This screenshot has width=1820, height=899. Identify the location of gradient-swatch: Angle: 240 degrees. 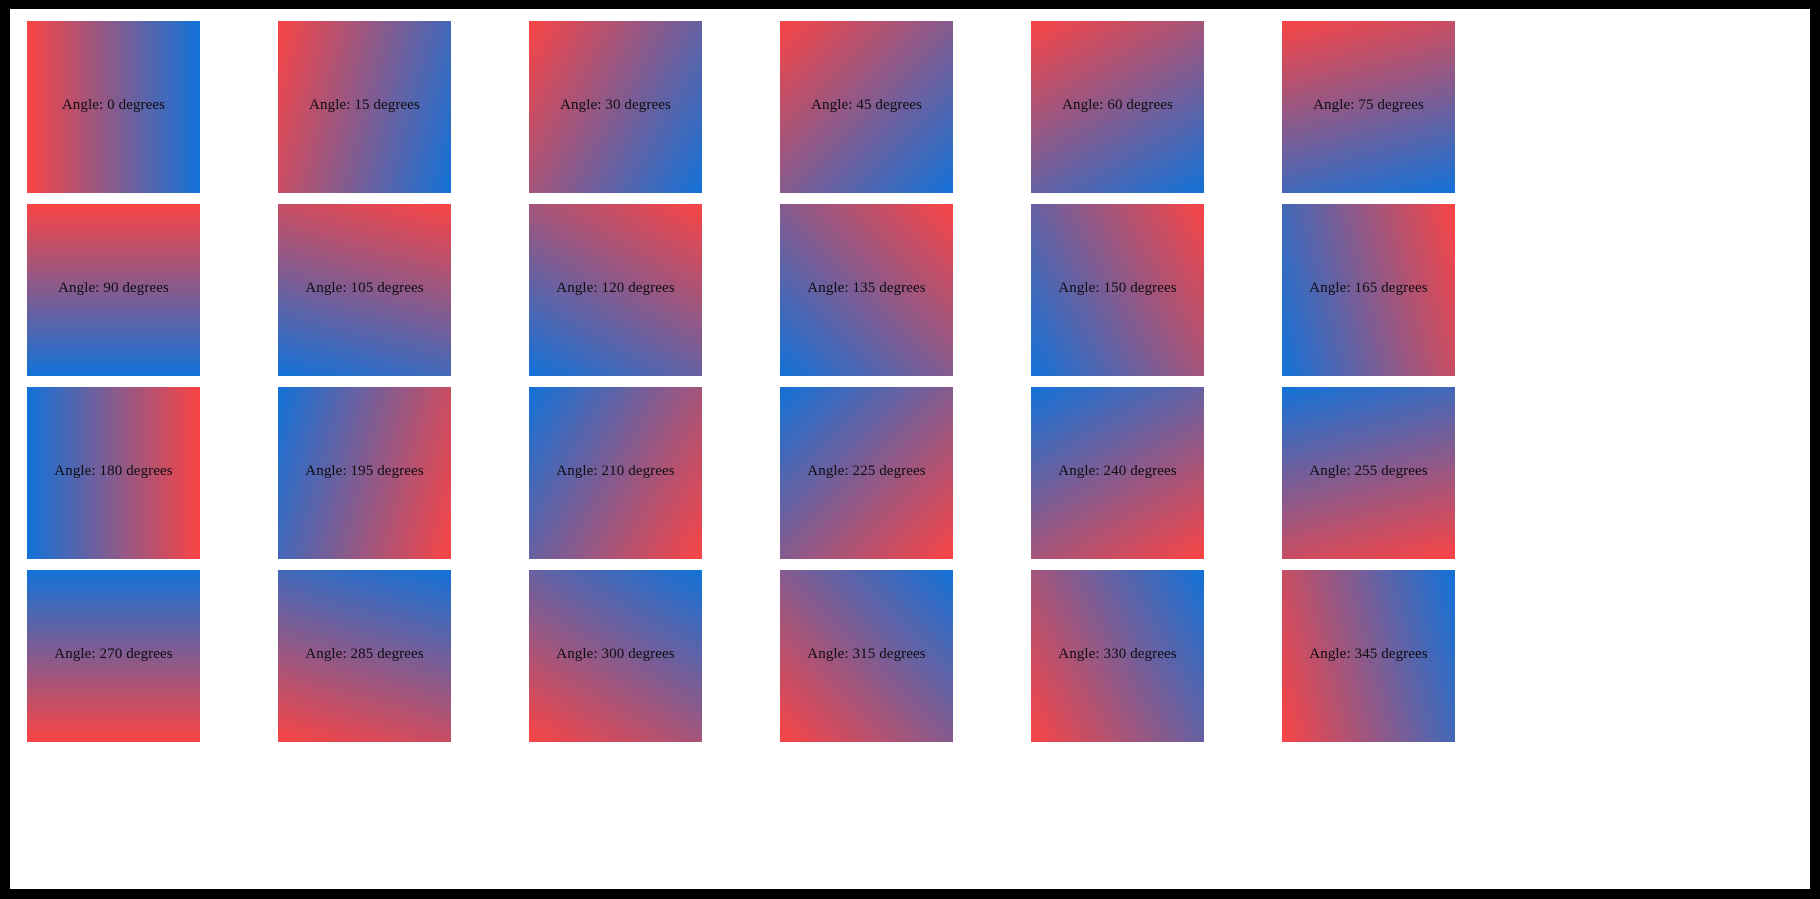
(1117, 473).